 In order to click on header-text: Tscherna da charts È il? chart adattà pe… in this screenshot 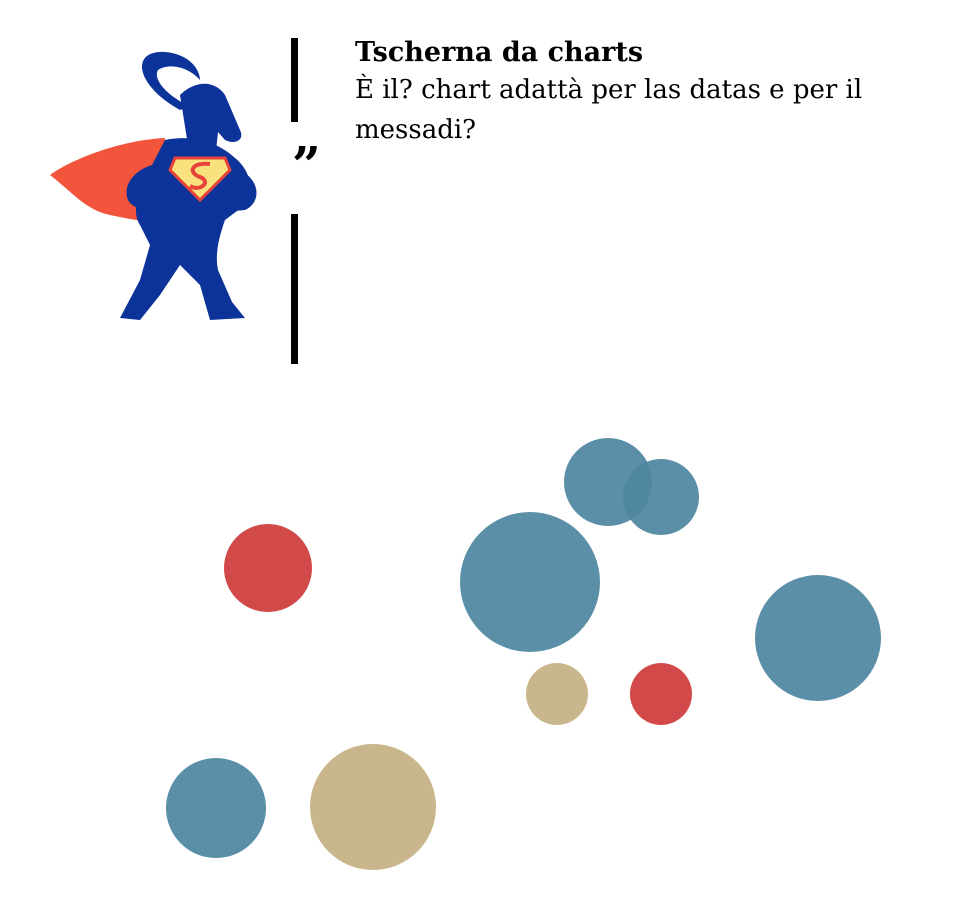, I will do `click(650, 93)`.